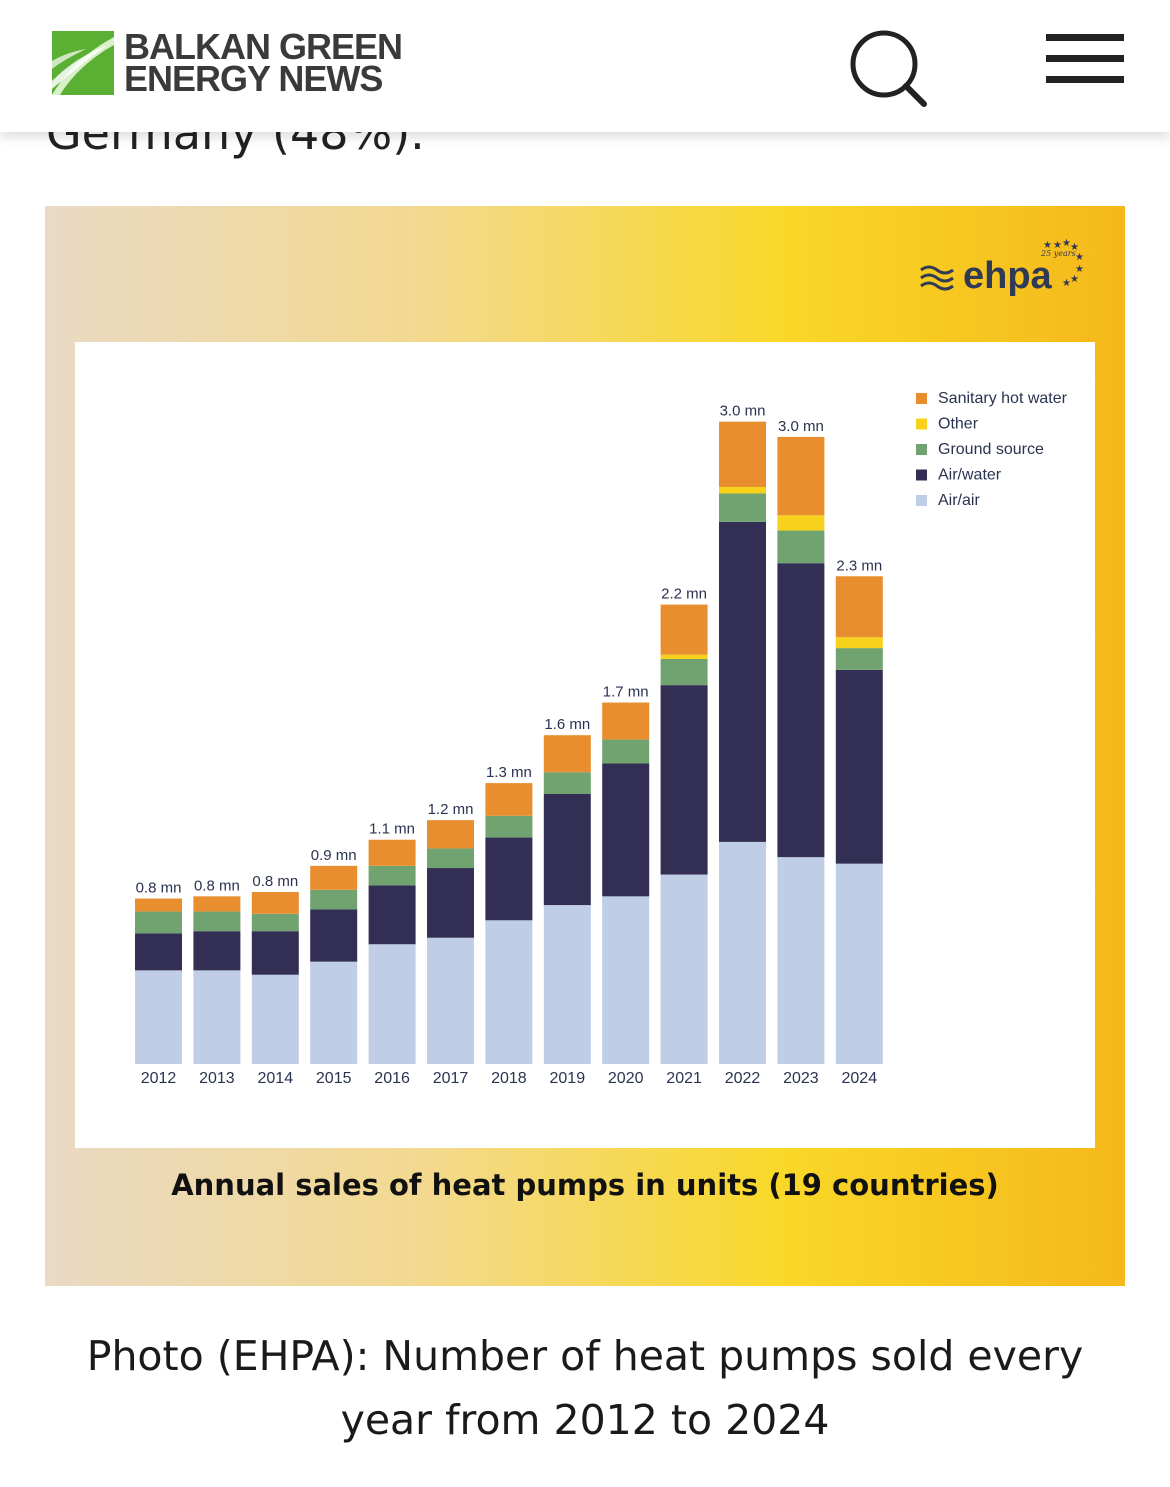  Describe the element at coordinates (626, 692) in the screenshot. I see `total-label-2020: 1.7 mn` at that location.